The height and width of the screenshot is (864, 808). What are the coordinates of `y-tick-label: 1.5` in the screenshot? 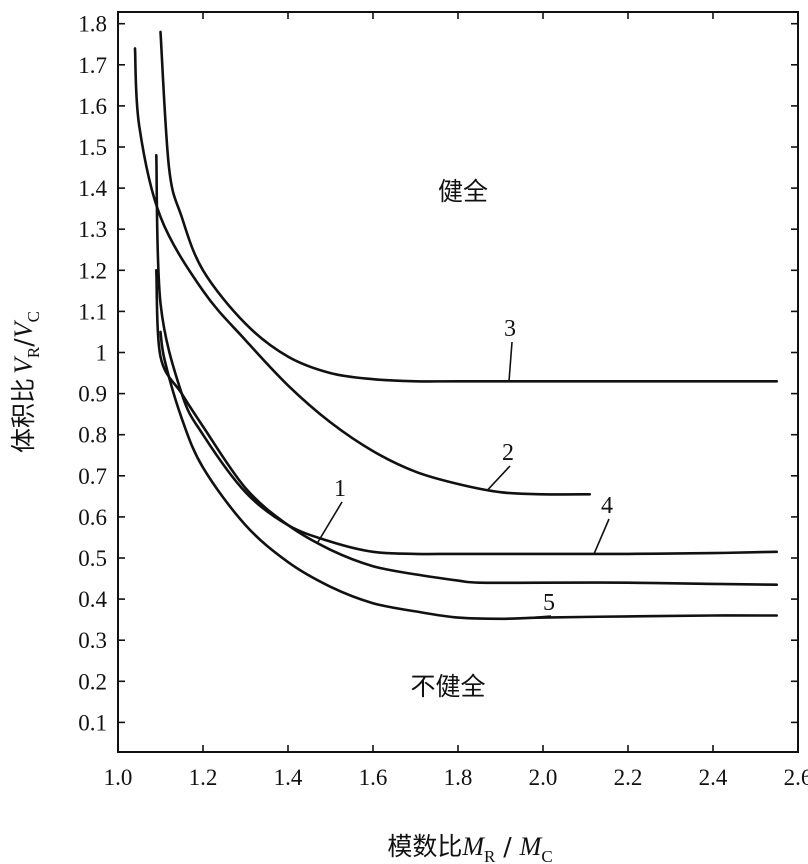 It's located at (92, 147).